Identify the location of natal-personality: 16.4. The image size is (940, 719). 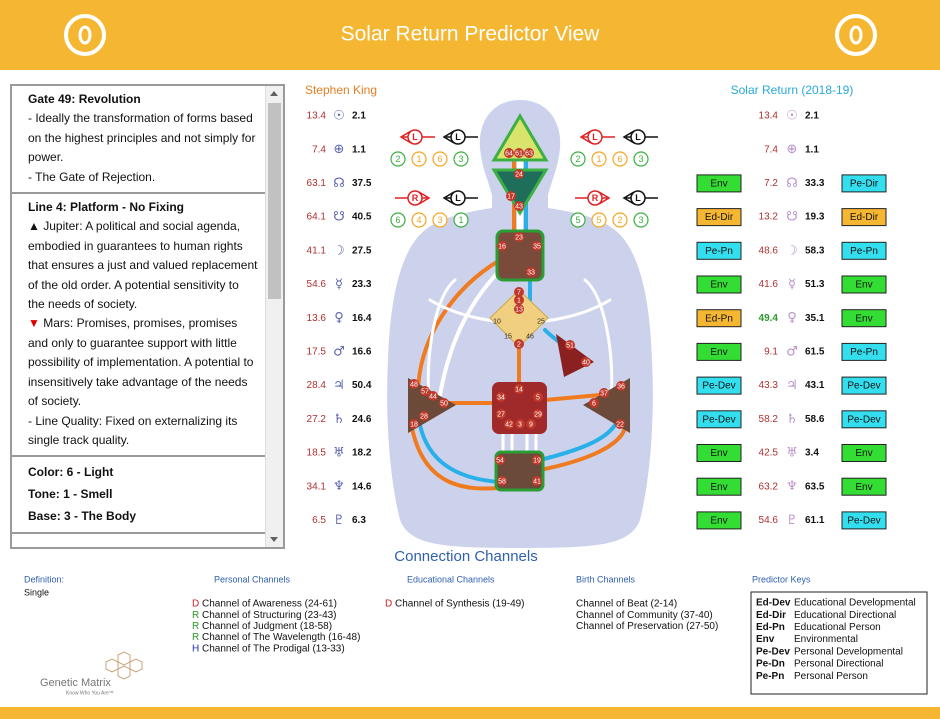
(362, 318).